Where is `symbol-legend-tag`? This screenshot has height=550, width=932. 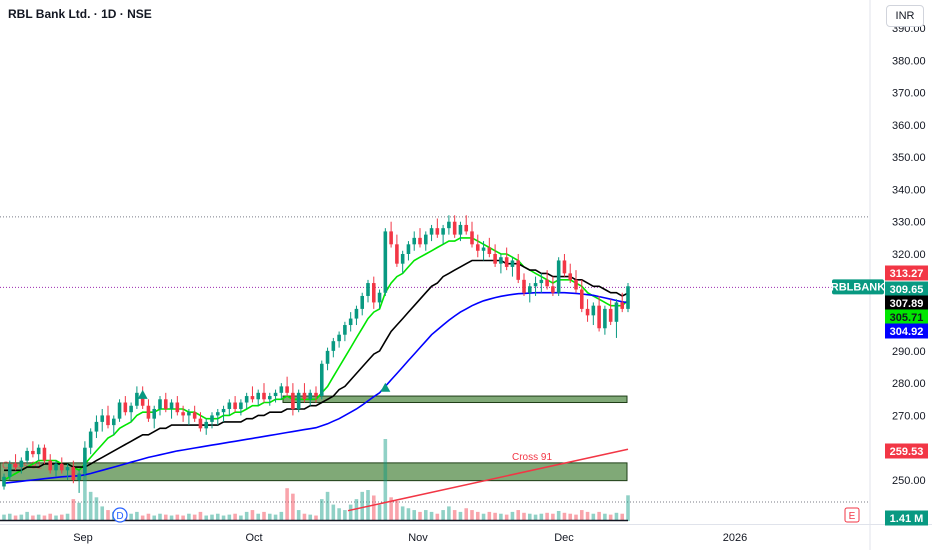
symbol-legend-tag is located at coordinates (858, 287).